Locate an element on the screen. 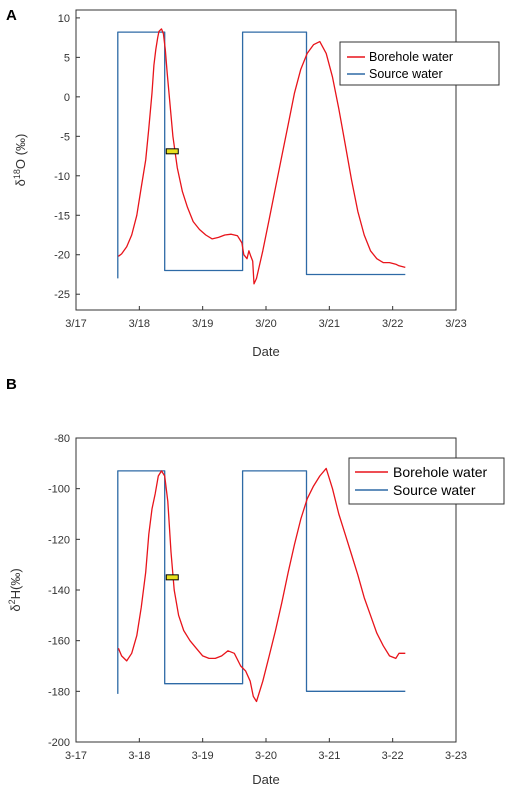 The image size is (510, 790). x-ticks: 3-17 3-18 3-19 3-20 3-21 3-22 3-23 is located at coordinates (266, 750).